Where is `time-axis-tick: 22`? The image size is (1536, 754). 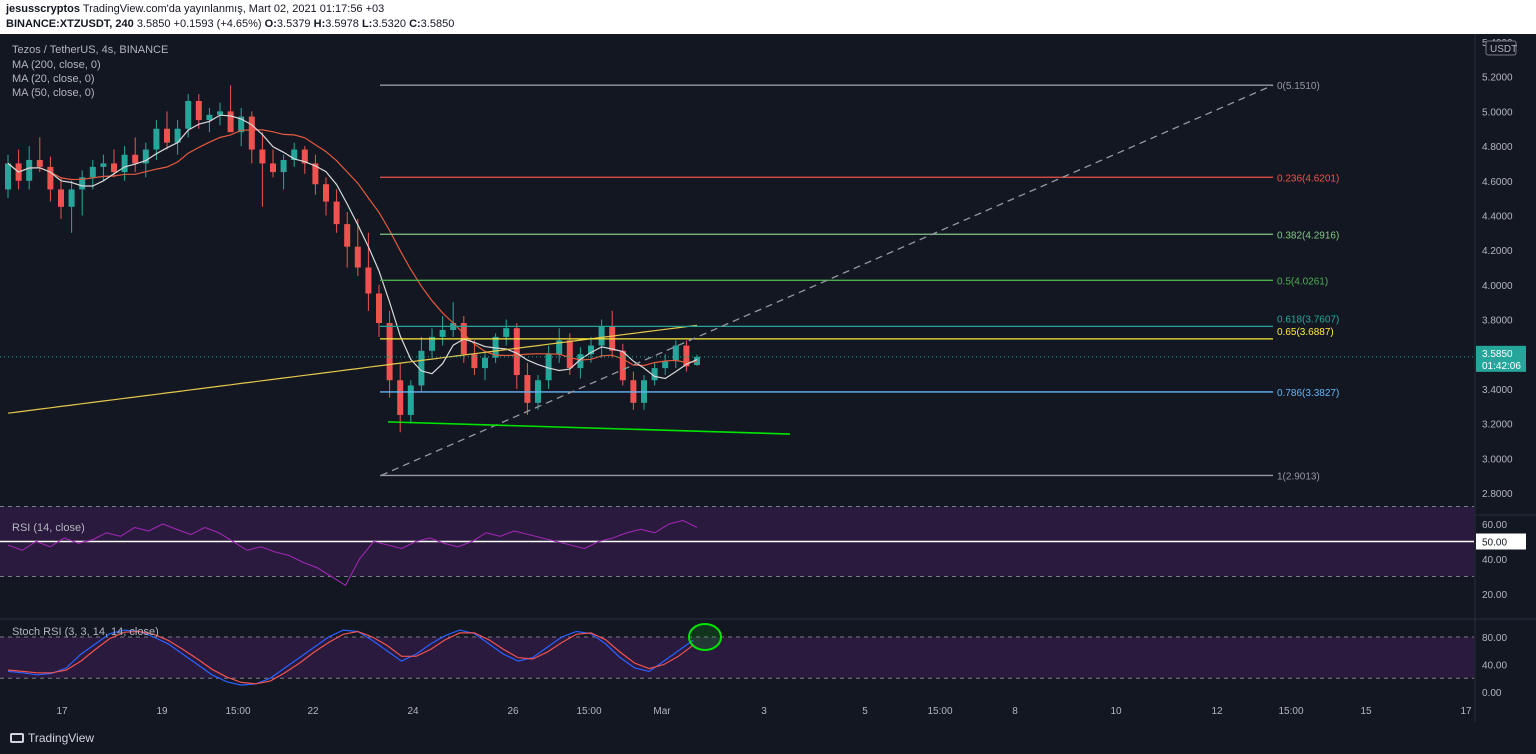 time-axis-tick: 22 is located at coordinates (313, 711).